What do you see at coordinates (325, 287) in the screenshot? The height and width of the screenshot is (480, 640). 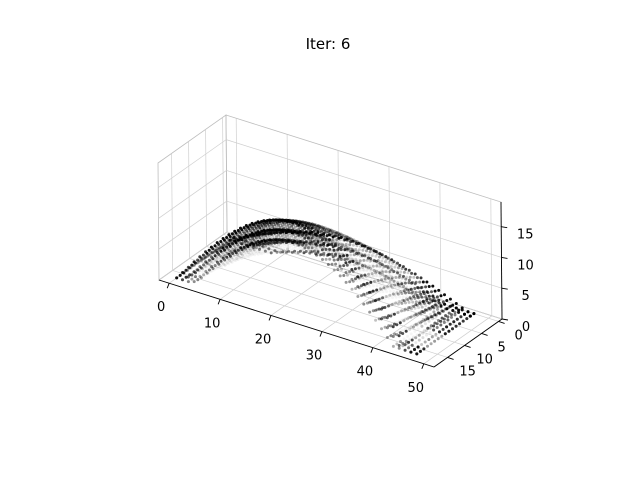 I see `scatter-points` at bounding box center [325, 287].